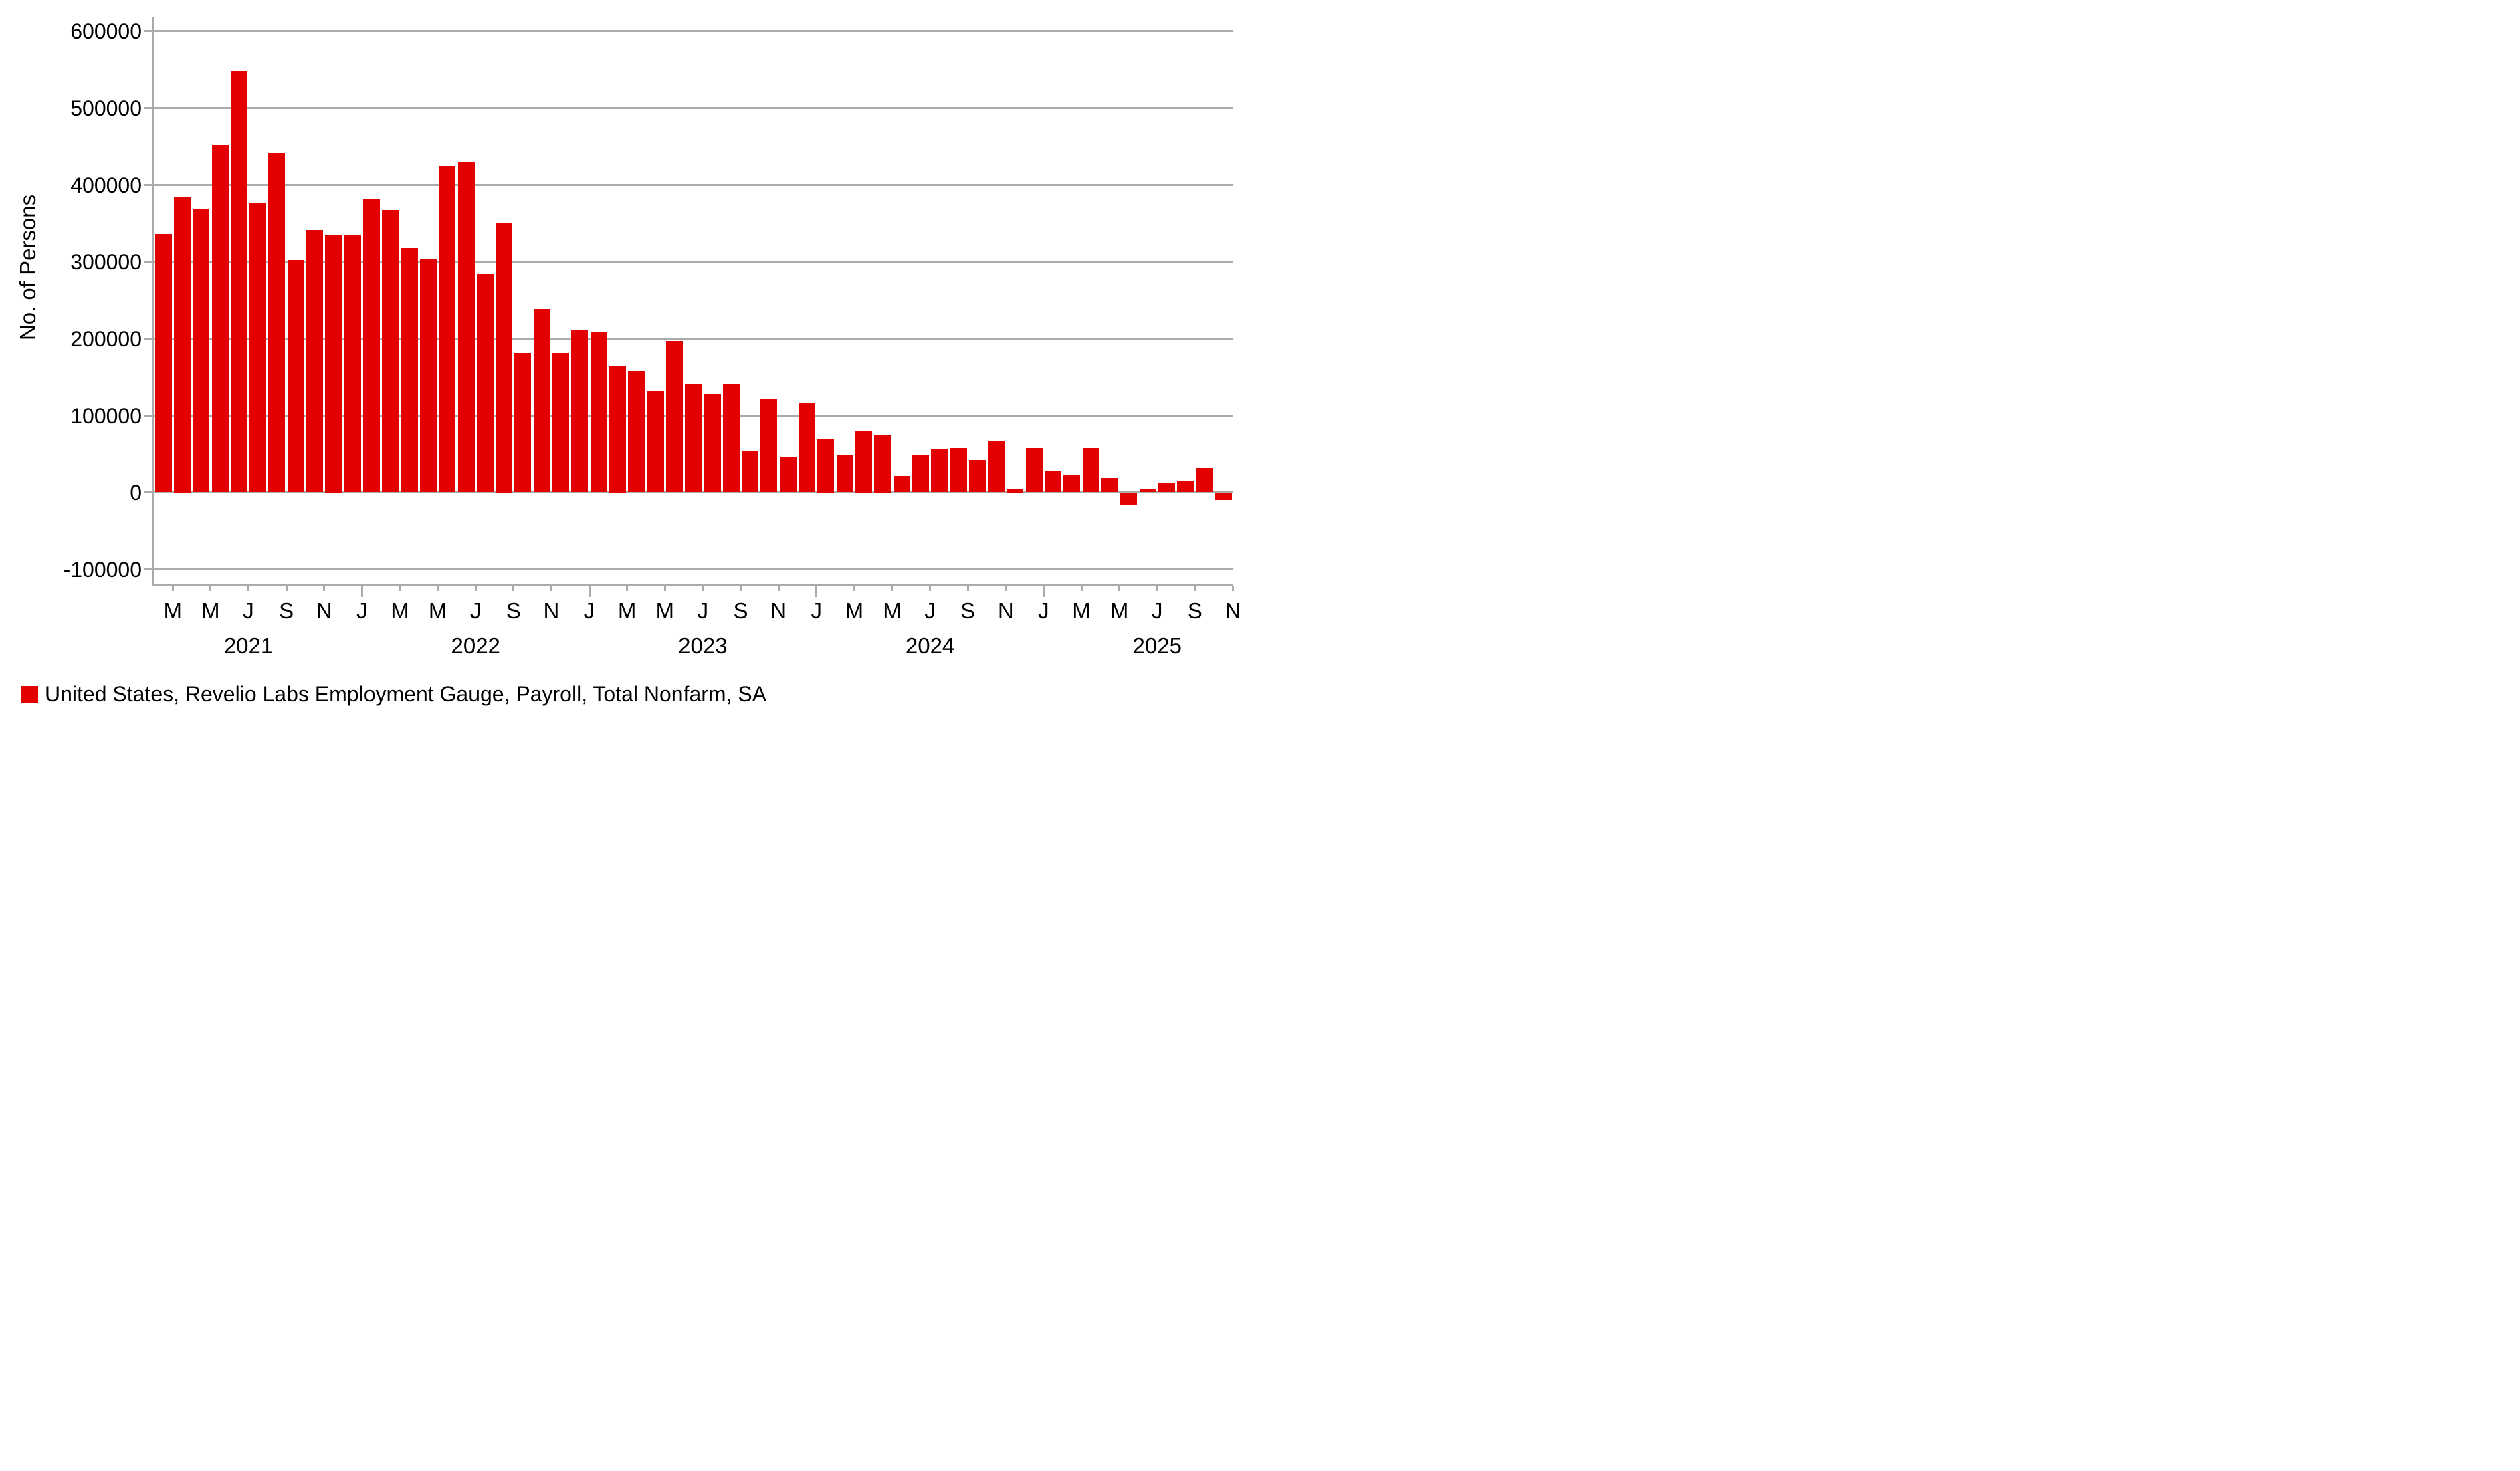  I want to click on y-tick-label: -100000, so click(102, 569).